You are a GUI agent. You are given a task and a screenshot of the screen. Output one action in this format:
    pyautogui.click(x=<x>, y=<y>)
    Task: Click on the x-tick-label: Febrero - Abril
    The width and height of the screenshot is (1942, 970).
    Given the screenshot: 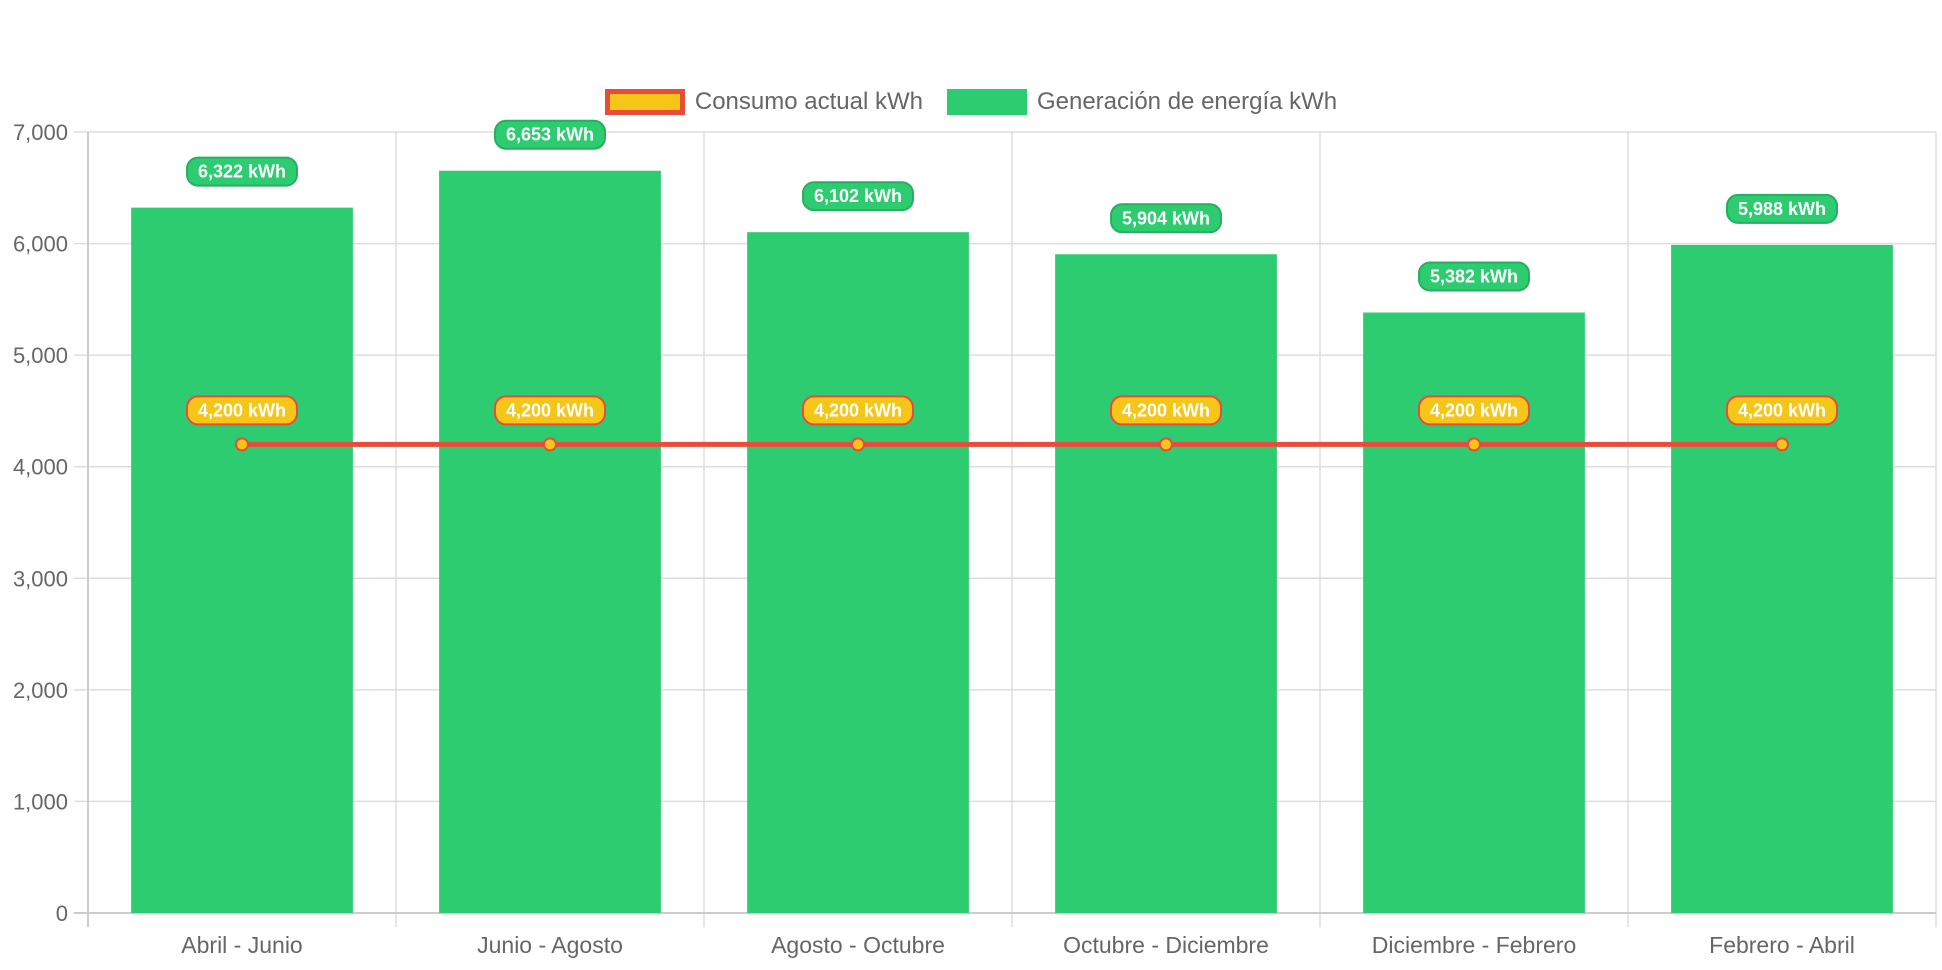 What is the action you would take?
    pyautogui.click(x=1782, y=945)
    